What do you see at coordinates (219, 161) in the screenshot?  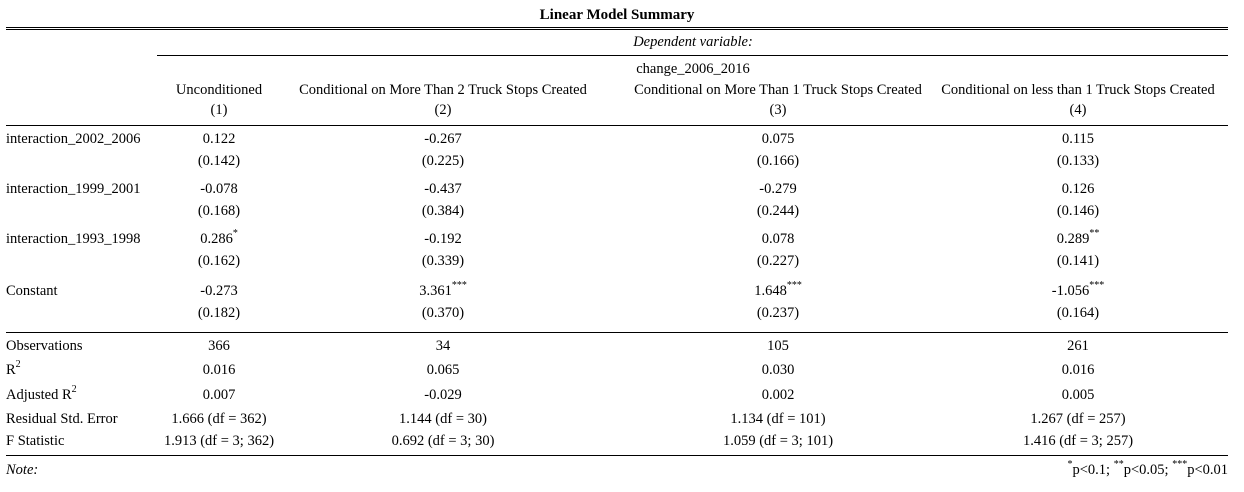 I see `standard-error: (0.142)` at bounding box center [219, 161].